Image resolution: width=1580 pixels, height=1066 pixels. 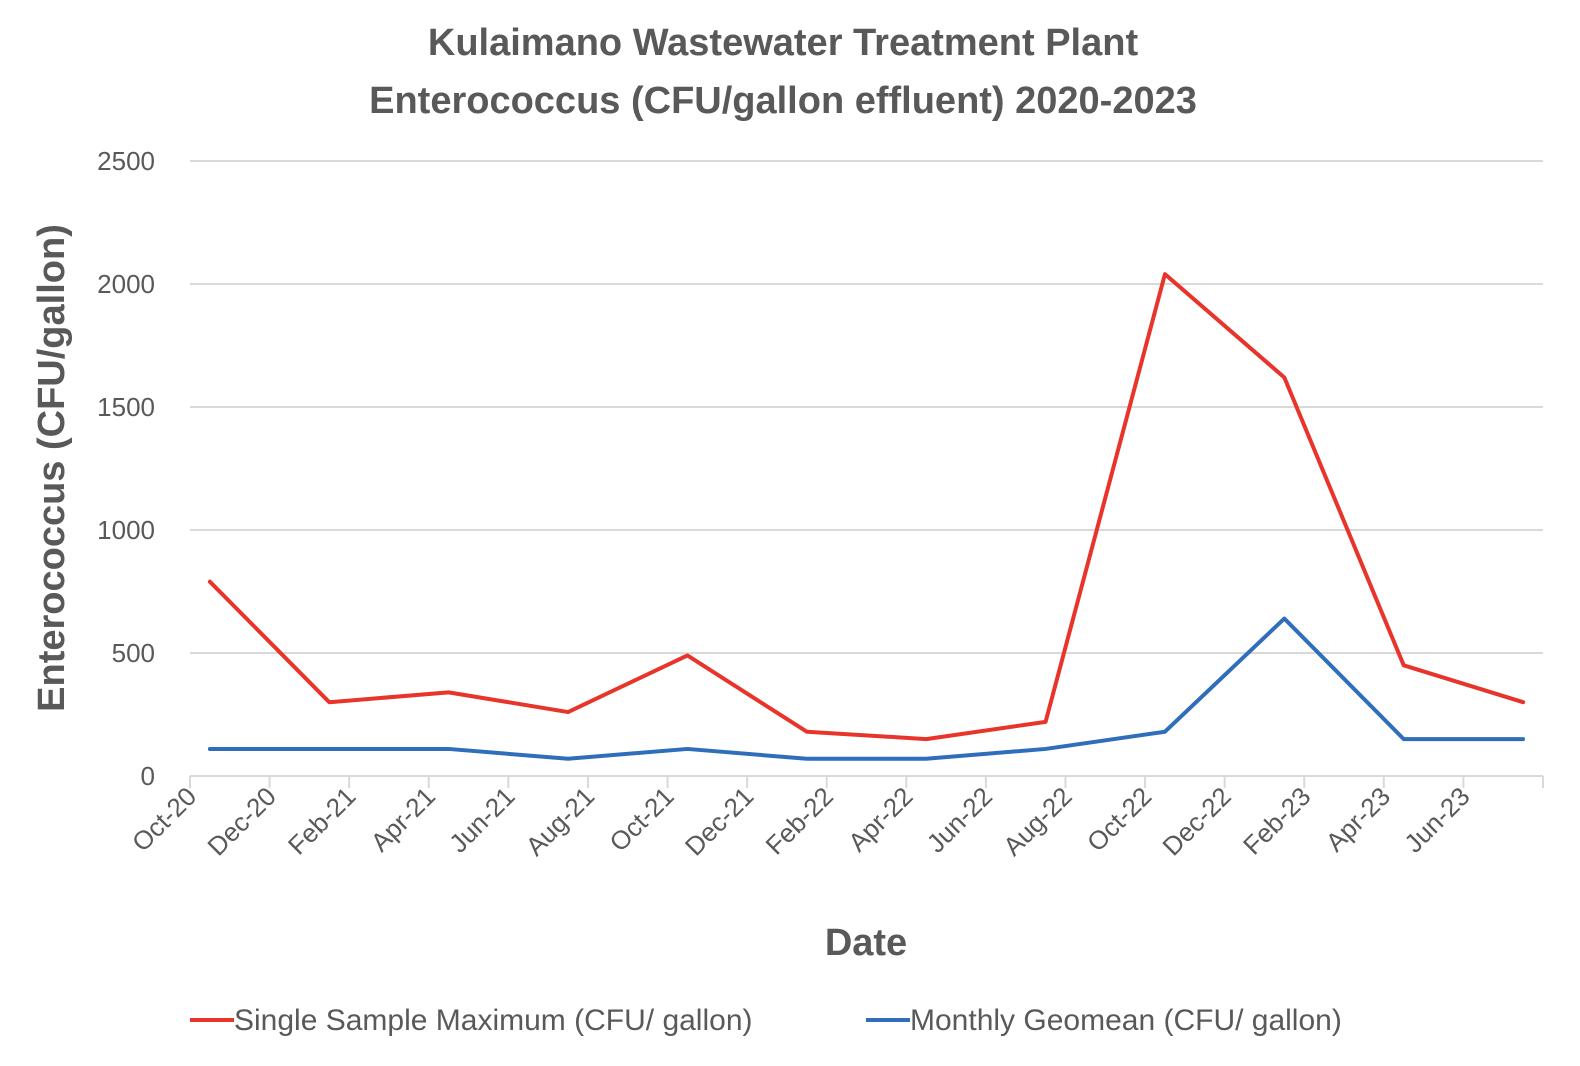 What do you see at coordinates (560, 821) in the screenshot?
I see `x-tick-label: Aug-21` at bounding box center [560, 821].